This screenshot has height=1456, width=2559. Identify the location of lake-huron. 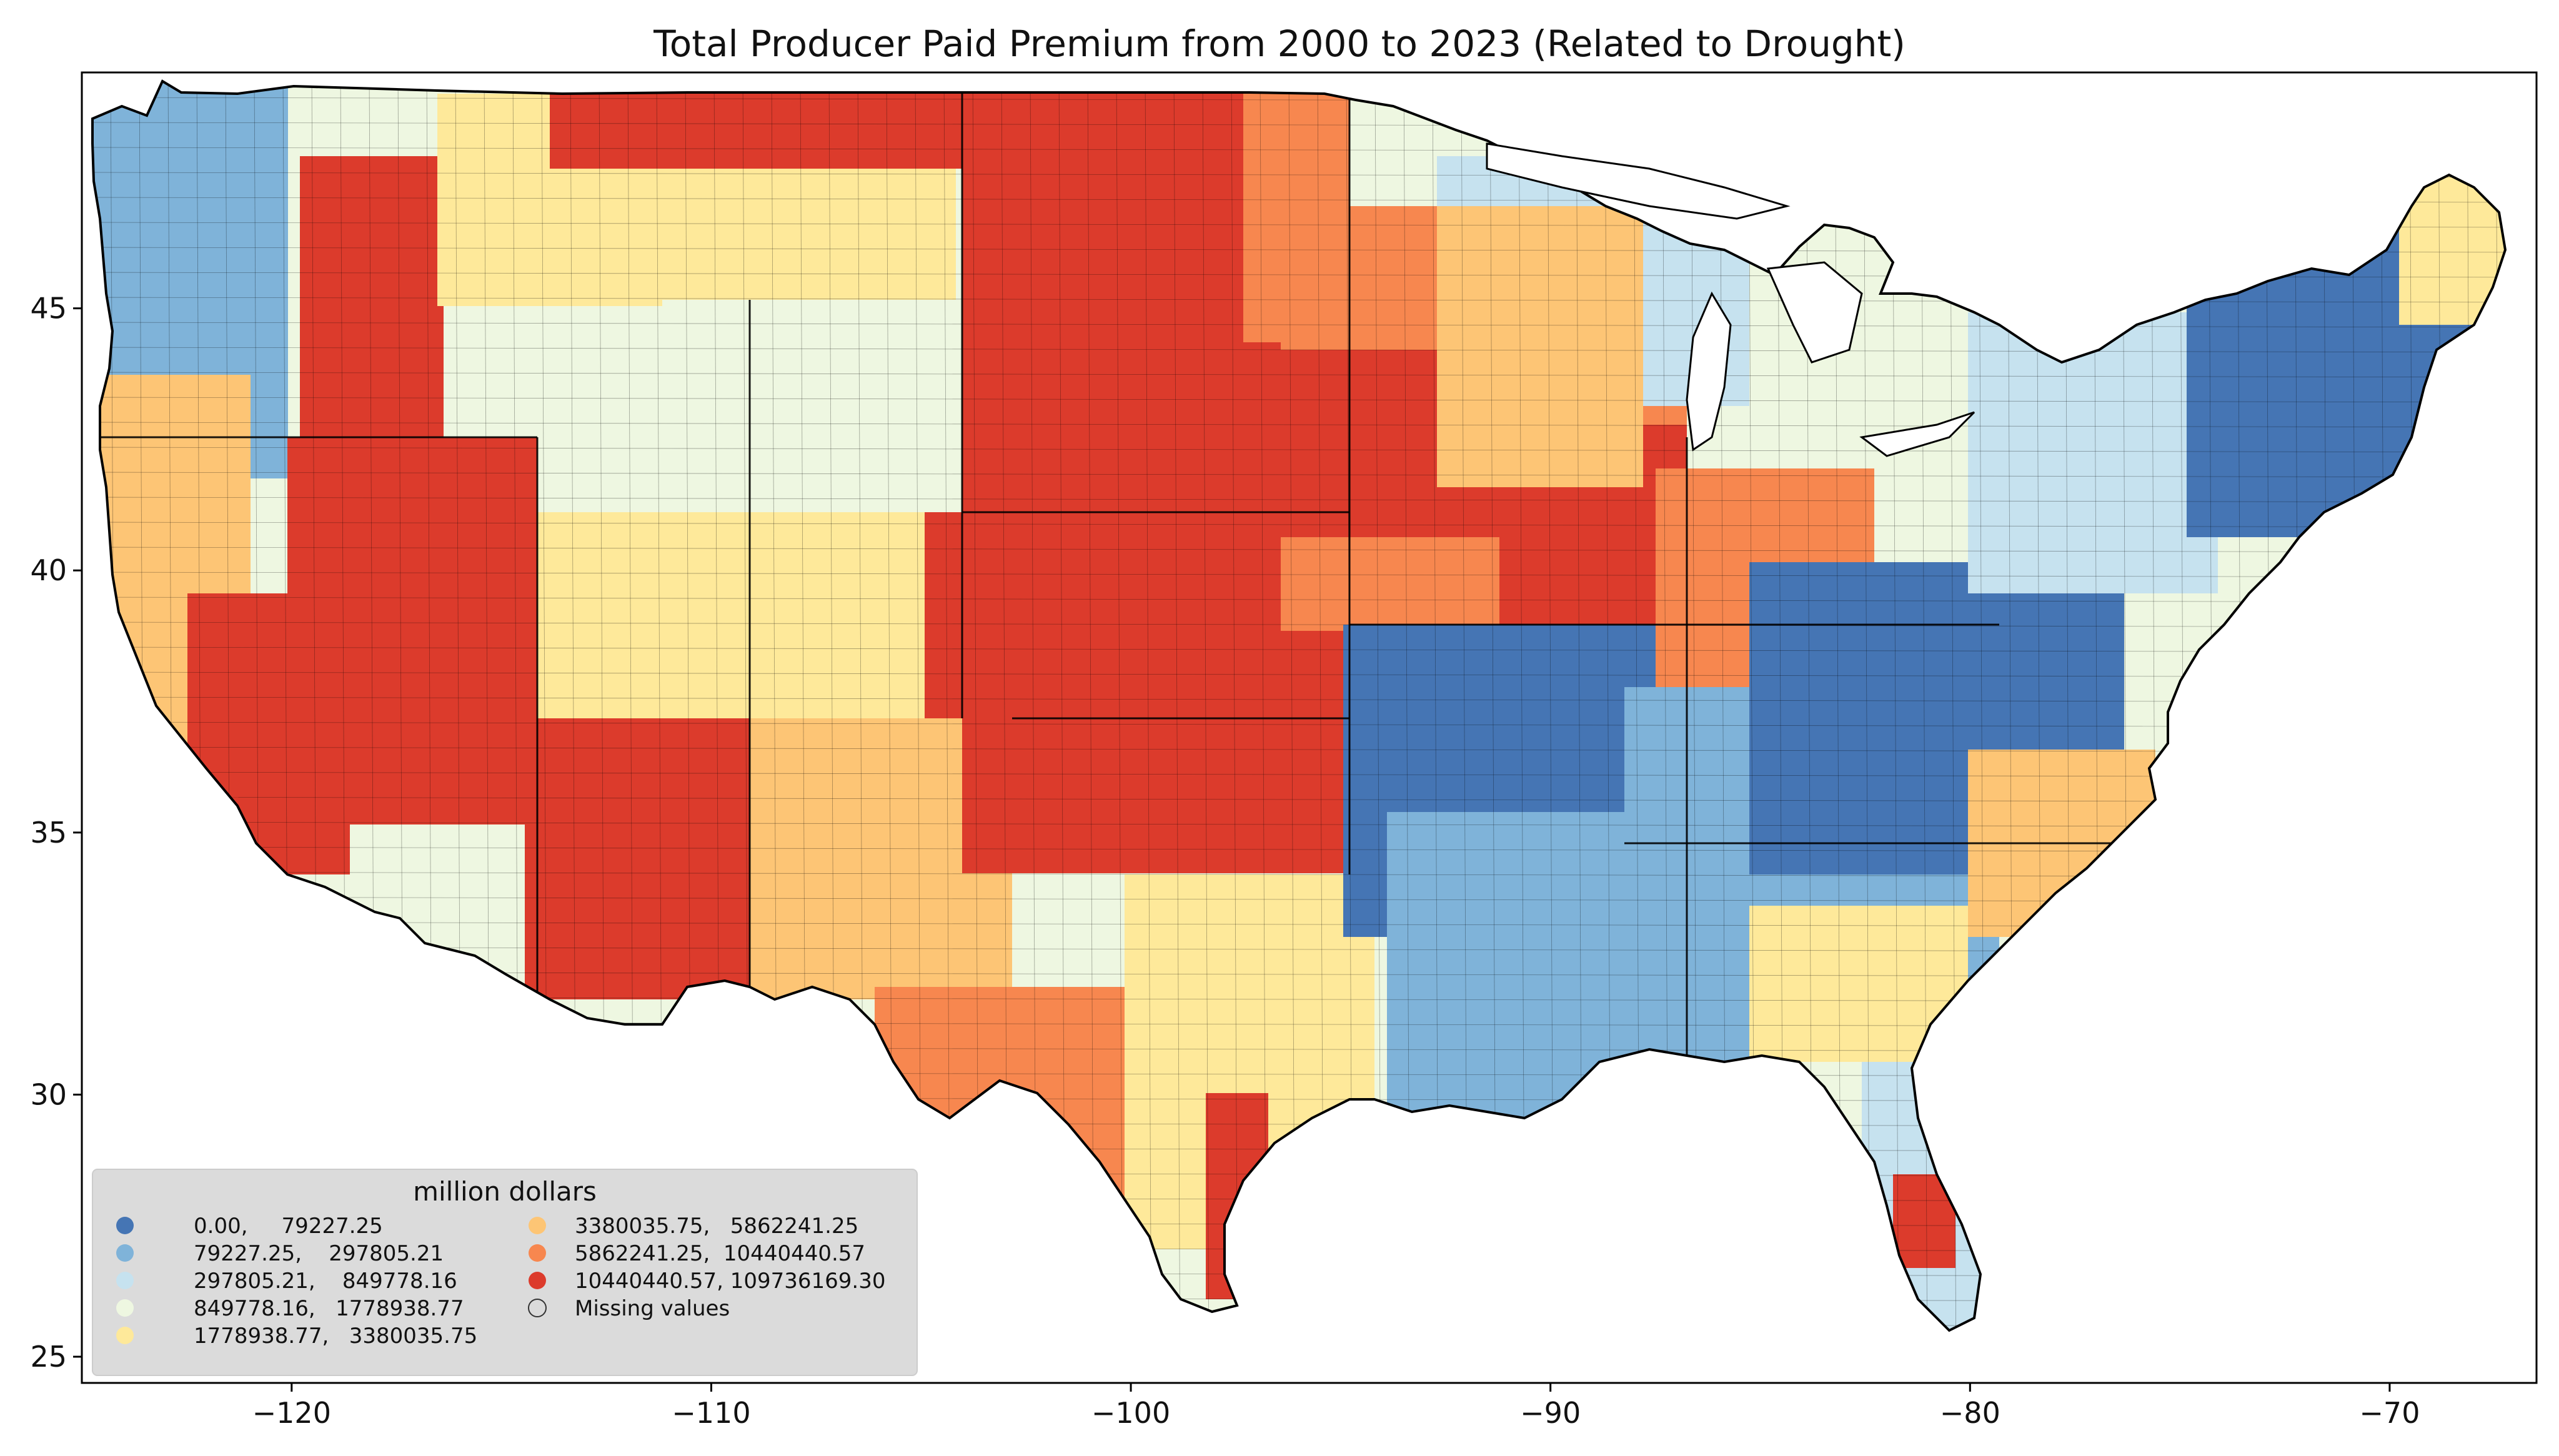
(1815, 312).